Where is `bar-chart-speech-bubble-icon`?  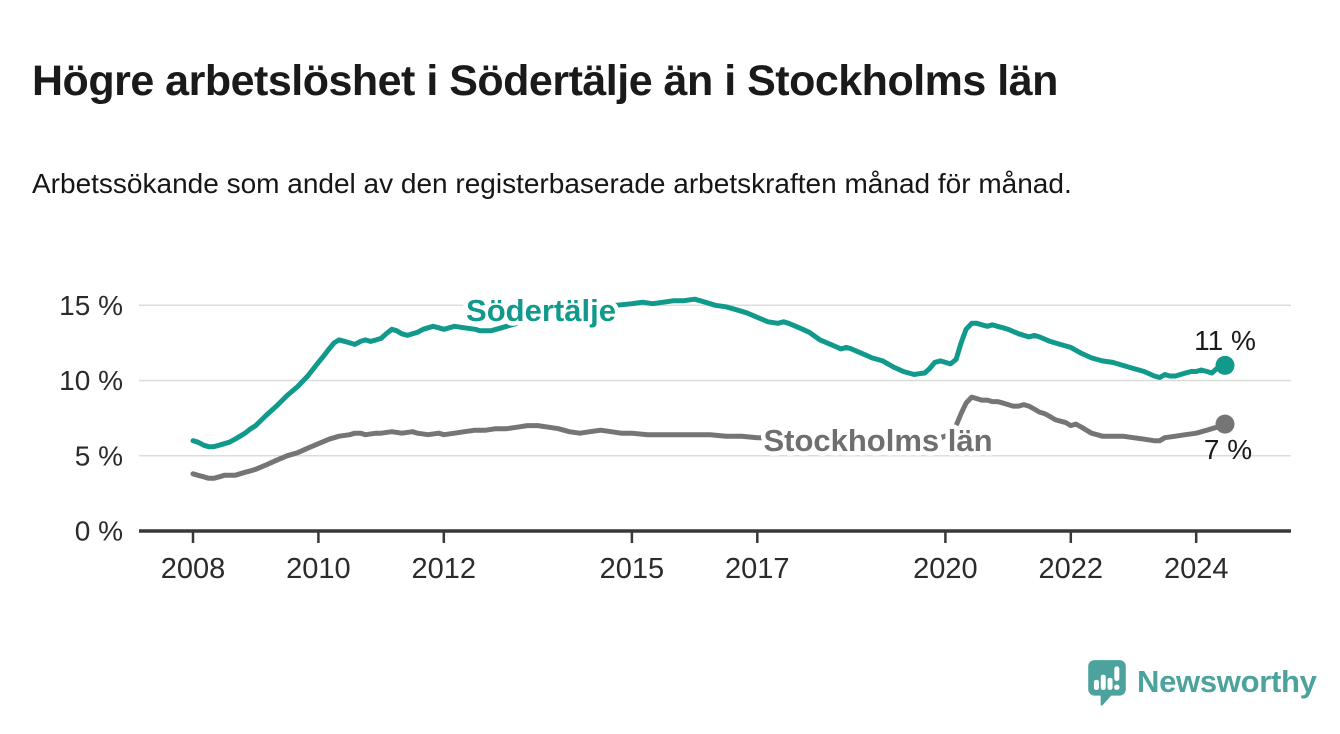
bar-chart-speech-bubble-icon is located at coordinates (1107, 682).